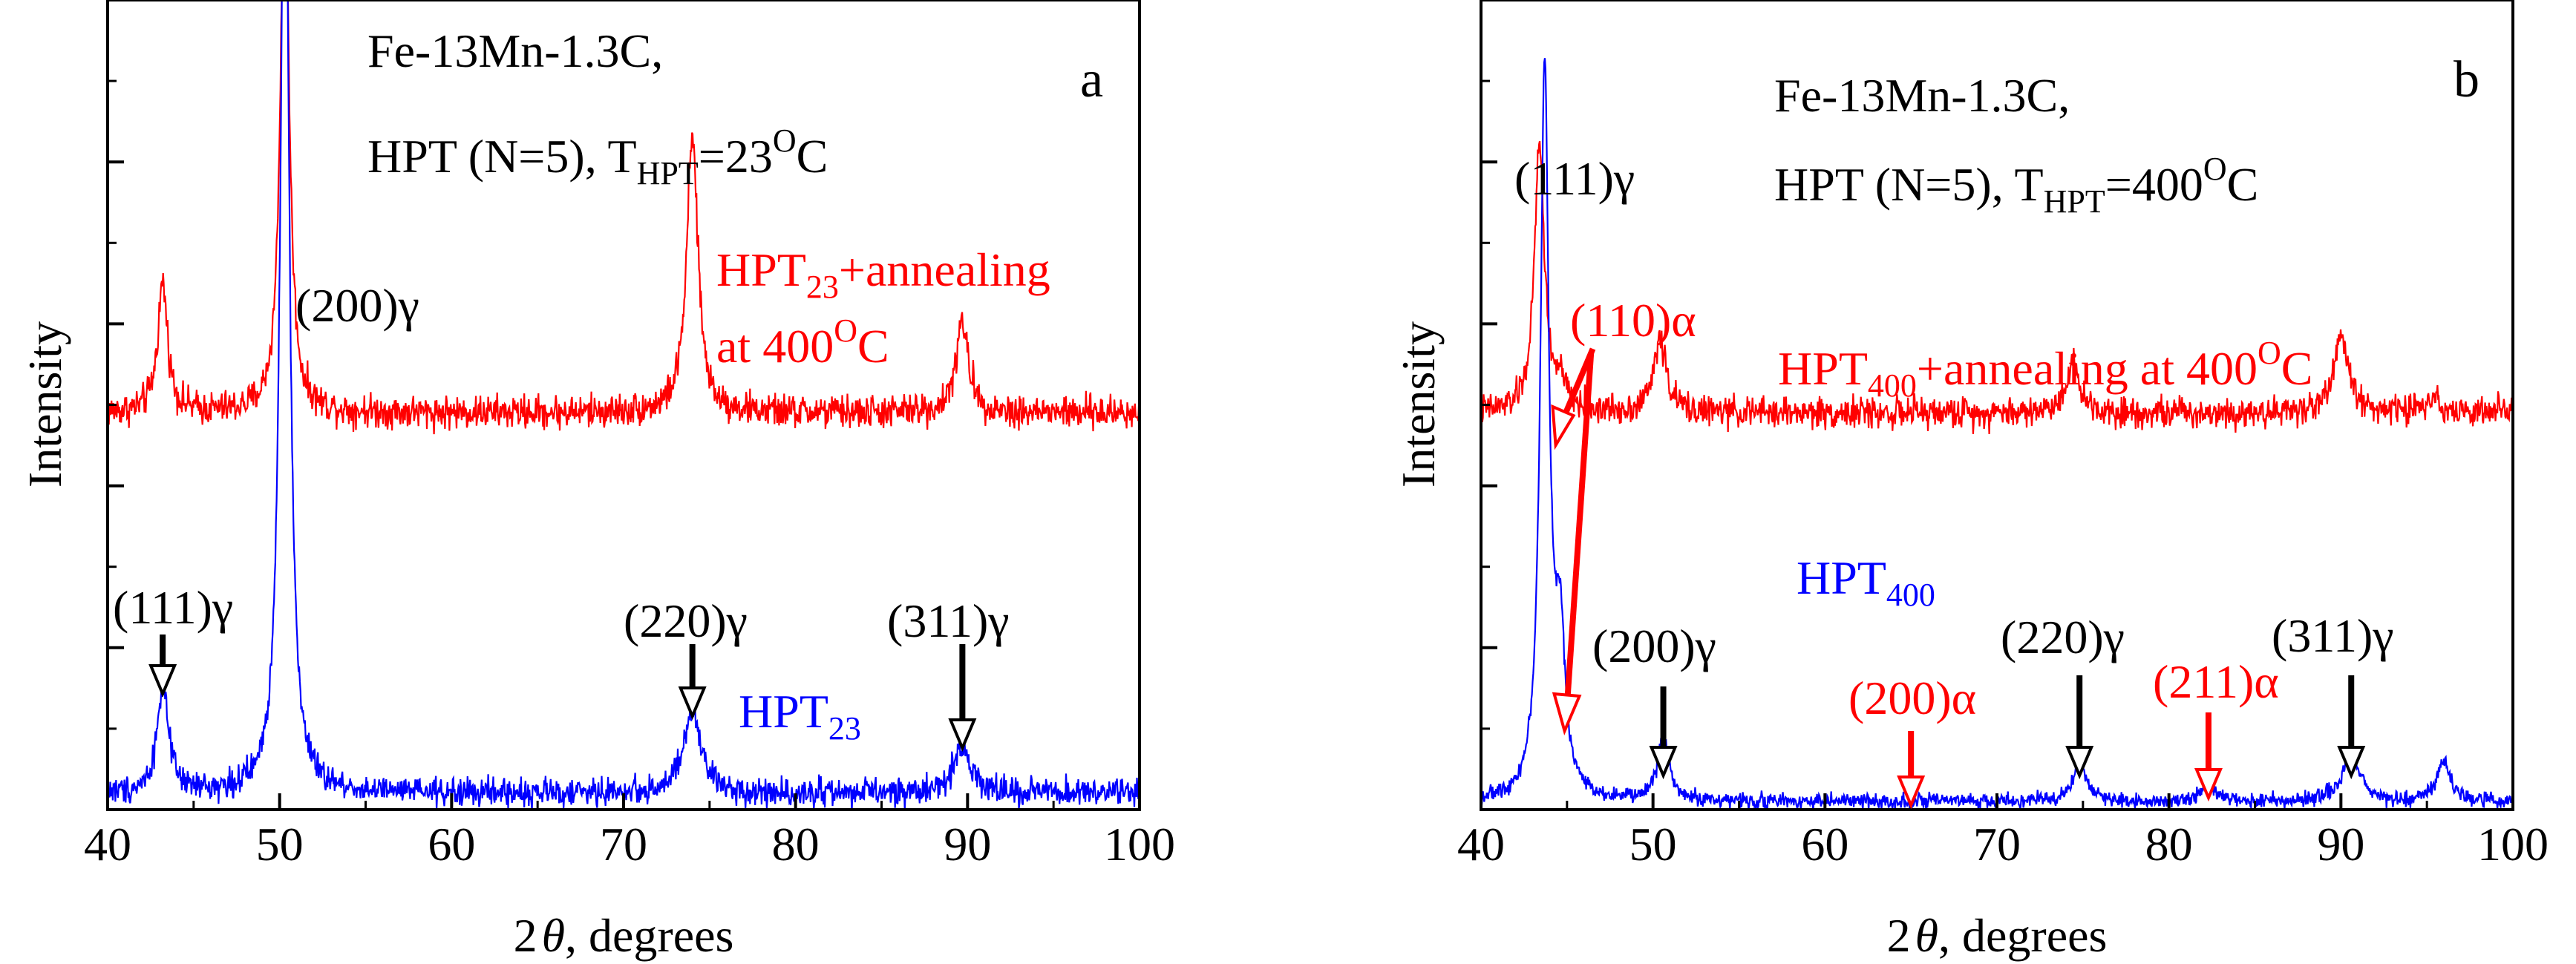  I want to click on panel-a-x-tick-label: 40, so click(107, 844).